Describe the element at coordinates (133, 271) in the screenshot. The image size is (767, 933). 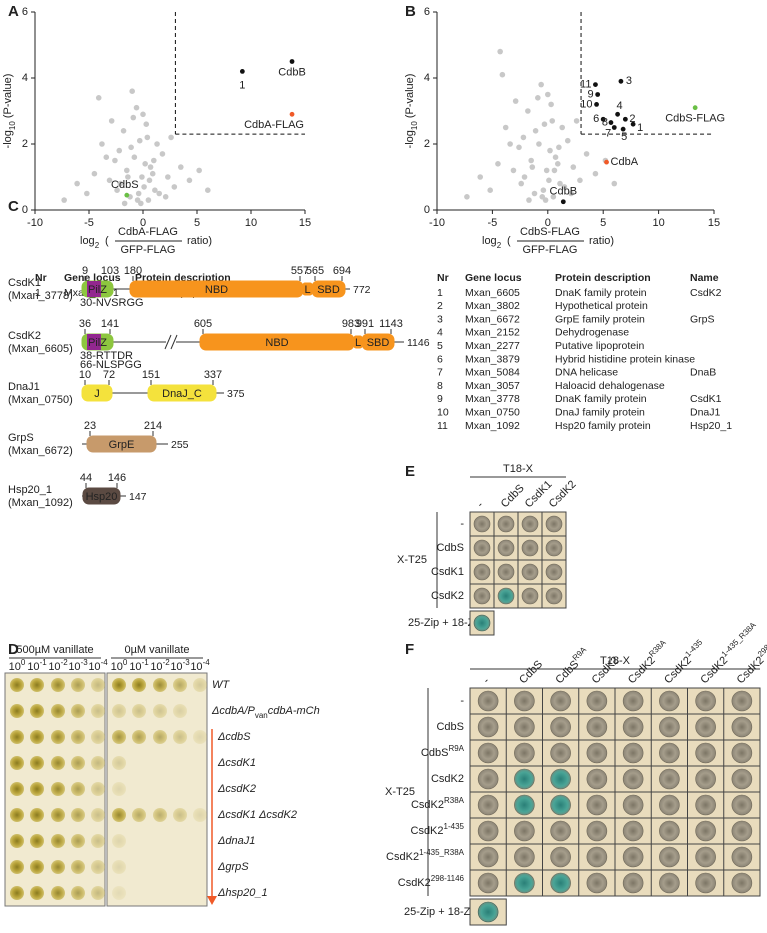
I see `residue-number: 180` at that location.